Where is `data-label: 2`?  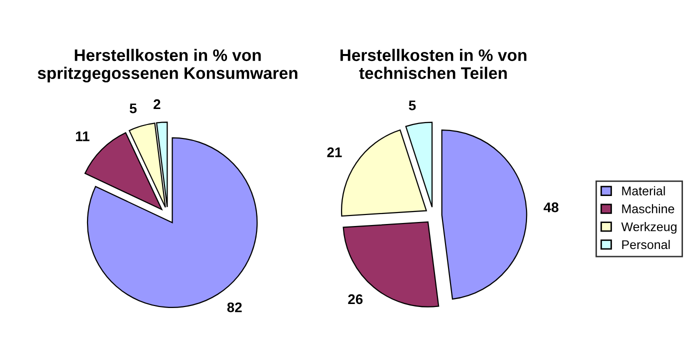
data-label: 2 is located at coordinates (157, 104).